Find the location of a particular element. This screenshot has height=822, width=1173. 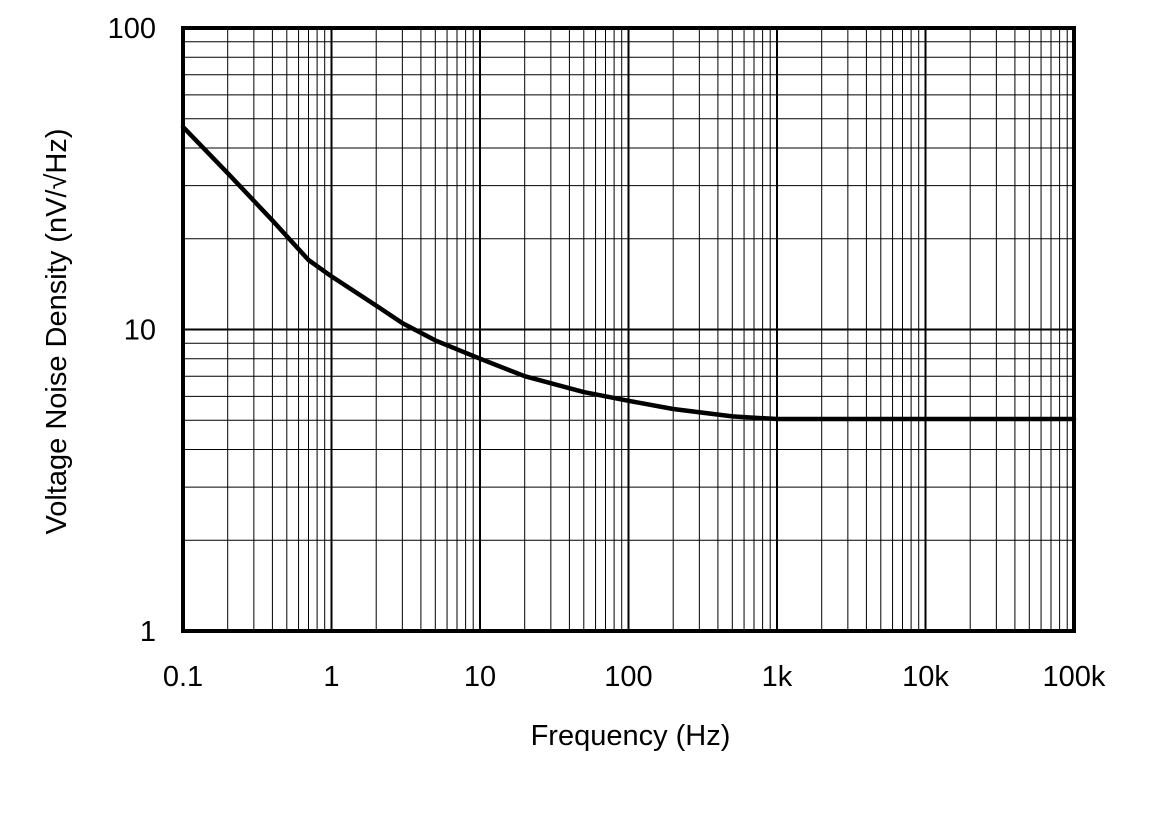

x-tick-label: 10k is located at coordinates (925, 677).